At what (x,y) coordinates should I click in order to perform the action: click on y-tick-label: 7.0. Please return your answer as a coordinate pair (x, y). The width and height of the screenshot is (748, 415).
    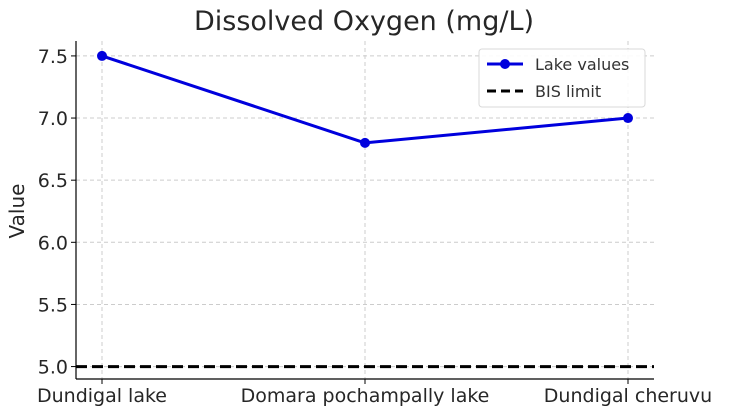
    Looking at the image, I should click on (53, 119).